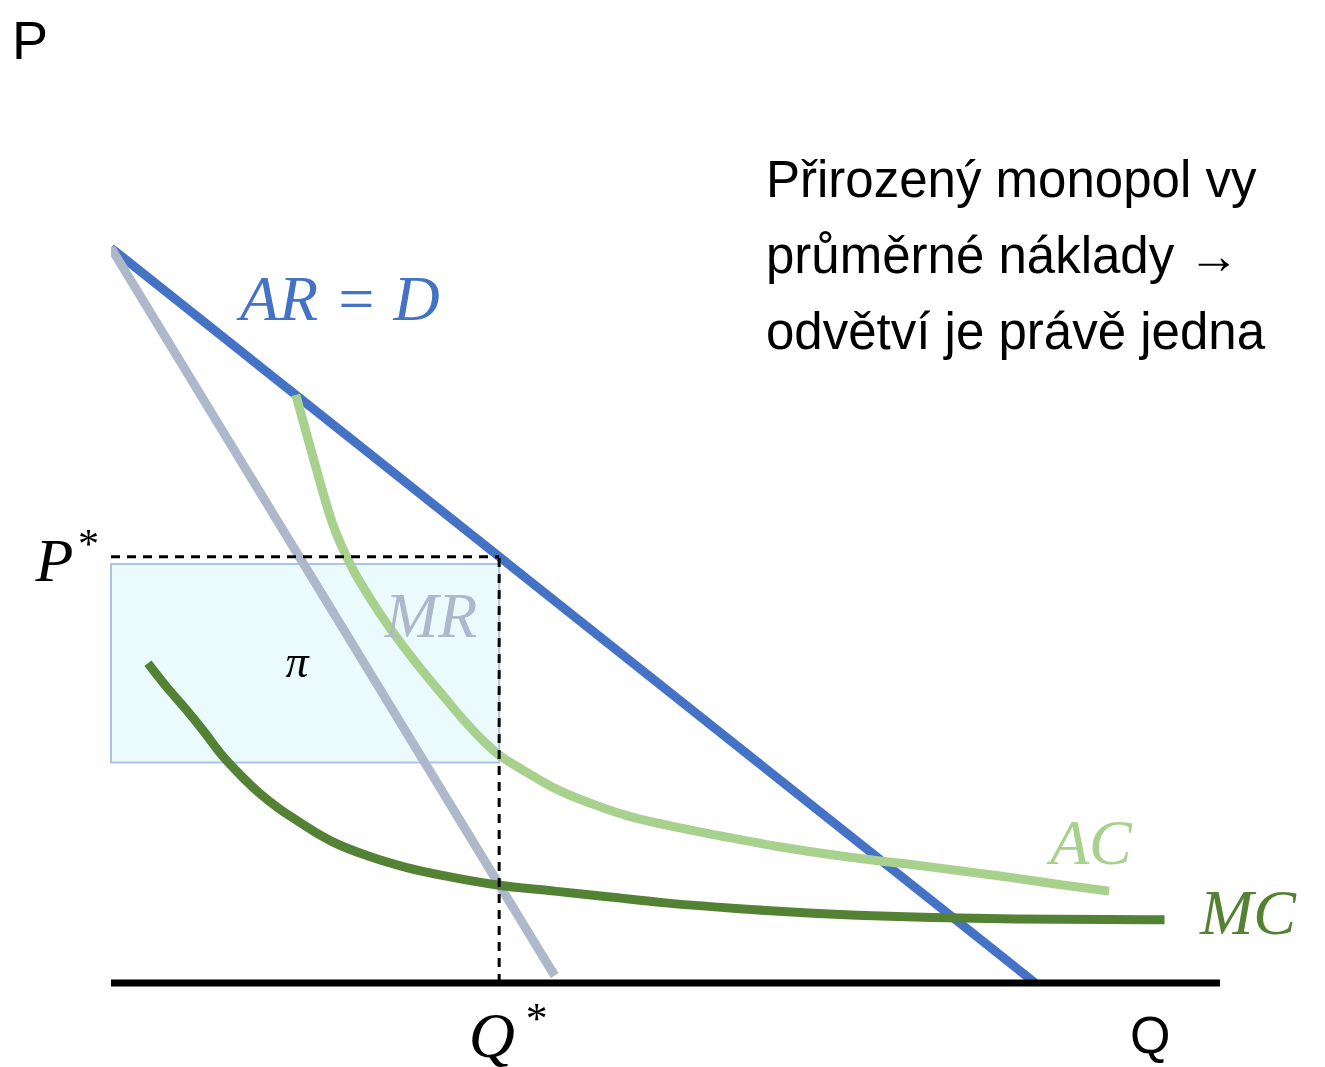 This screenshot has height=1067, width=1325. I want to click on series-label: MC, so click(1248, 912).